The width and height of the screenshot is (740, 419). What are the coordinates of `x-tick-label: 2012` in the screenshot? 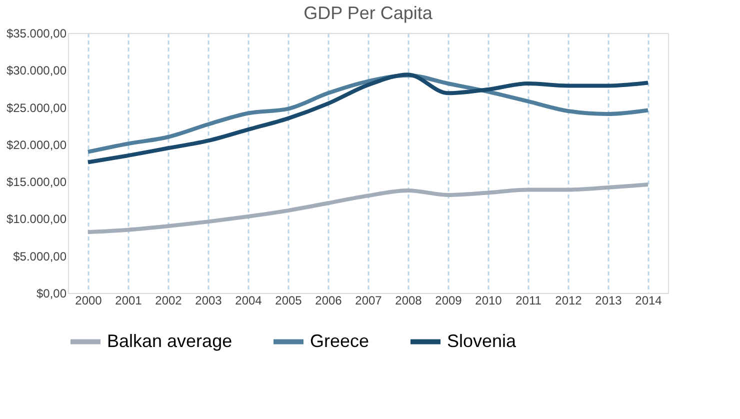 It's located at (568, 301).